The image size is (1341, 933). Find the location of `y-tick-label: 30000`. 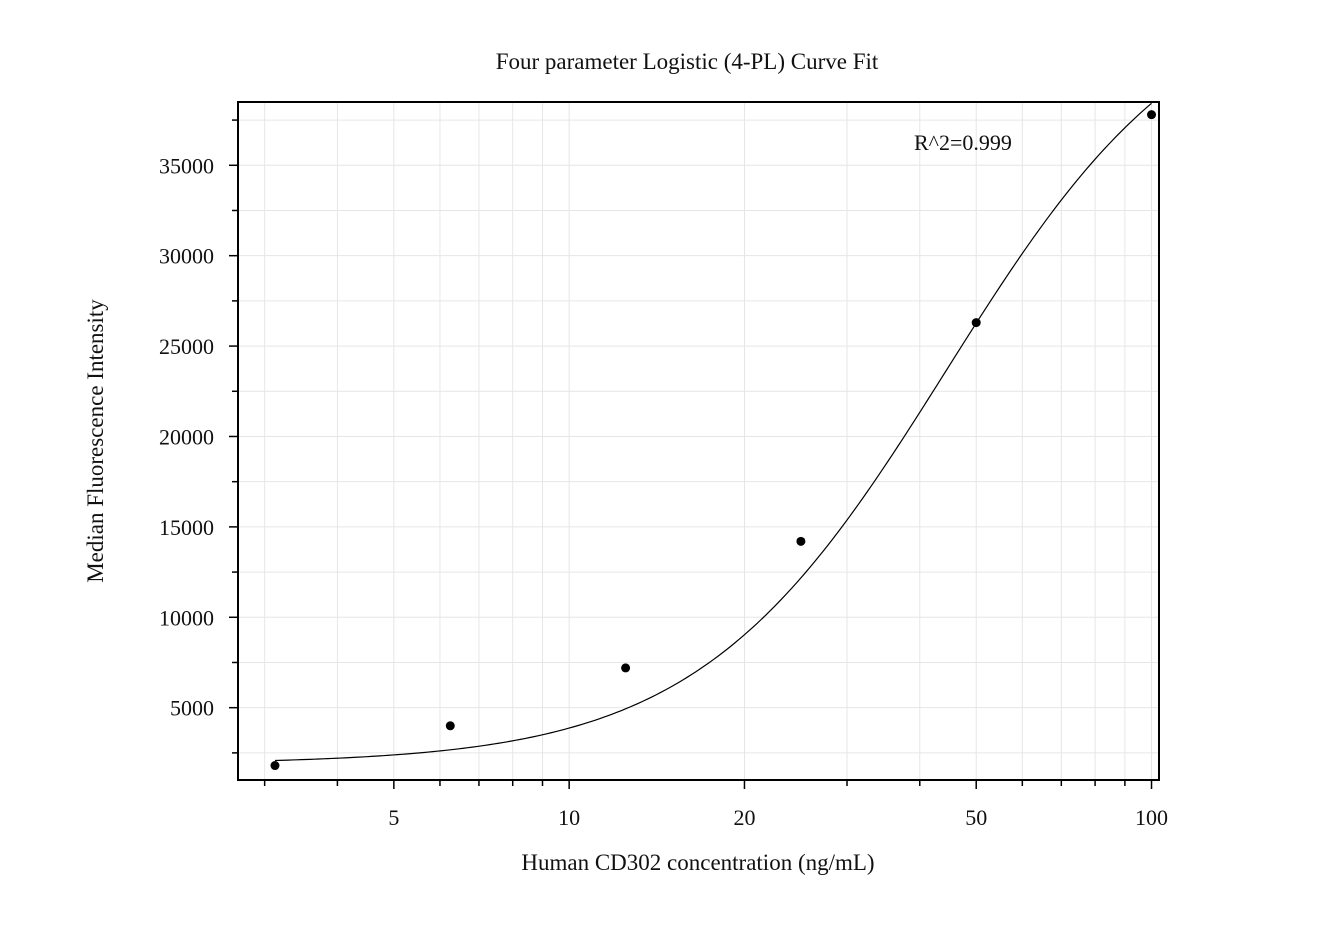

y-tick-label: 30000 is located at coordinates (186, 256).